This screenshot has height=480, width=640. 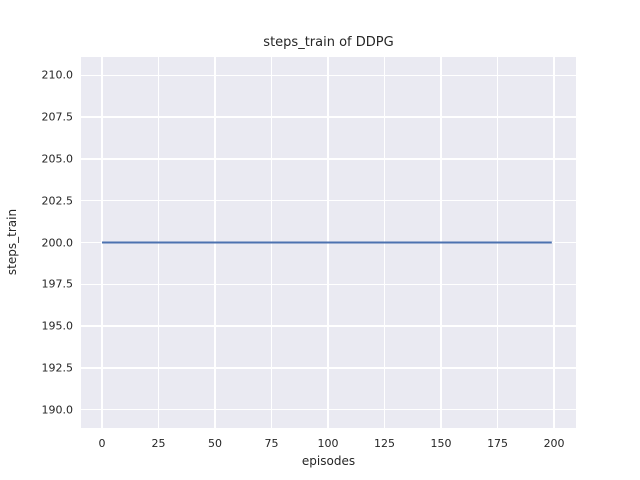 What do you see at coordinates (57, 159) in the screenshot?
I see `y-tick-label: 205.0` at bounding box center [57, 159].